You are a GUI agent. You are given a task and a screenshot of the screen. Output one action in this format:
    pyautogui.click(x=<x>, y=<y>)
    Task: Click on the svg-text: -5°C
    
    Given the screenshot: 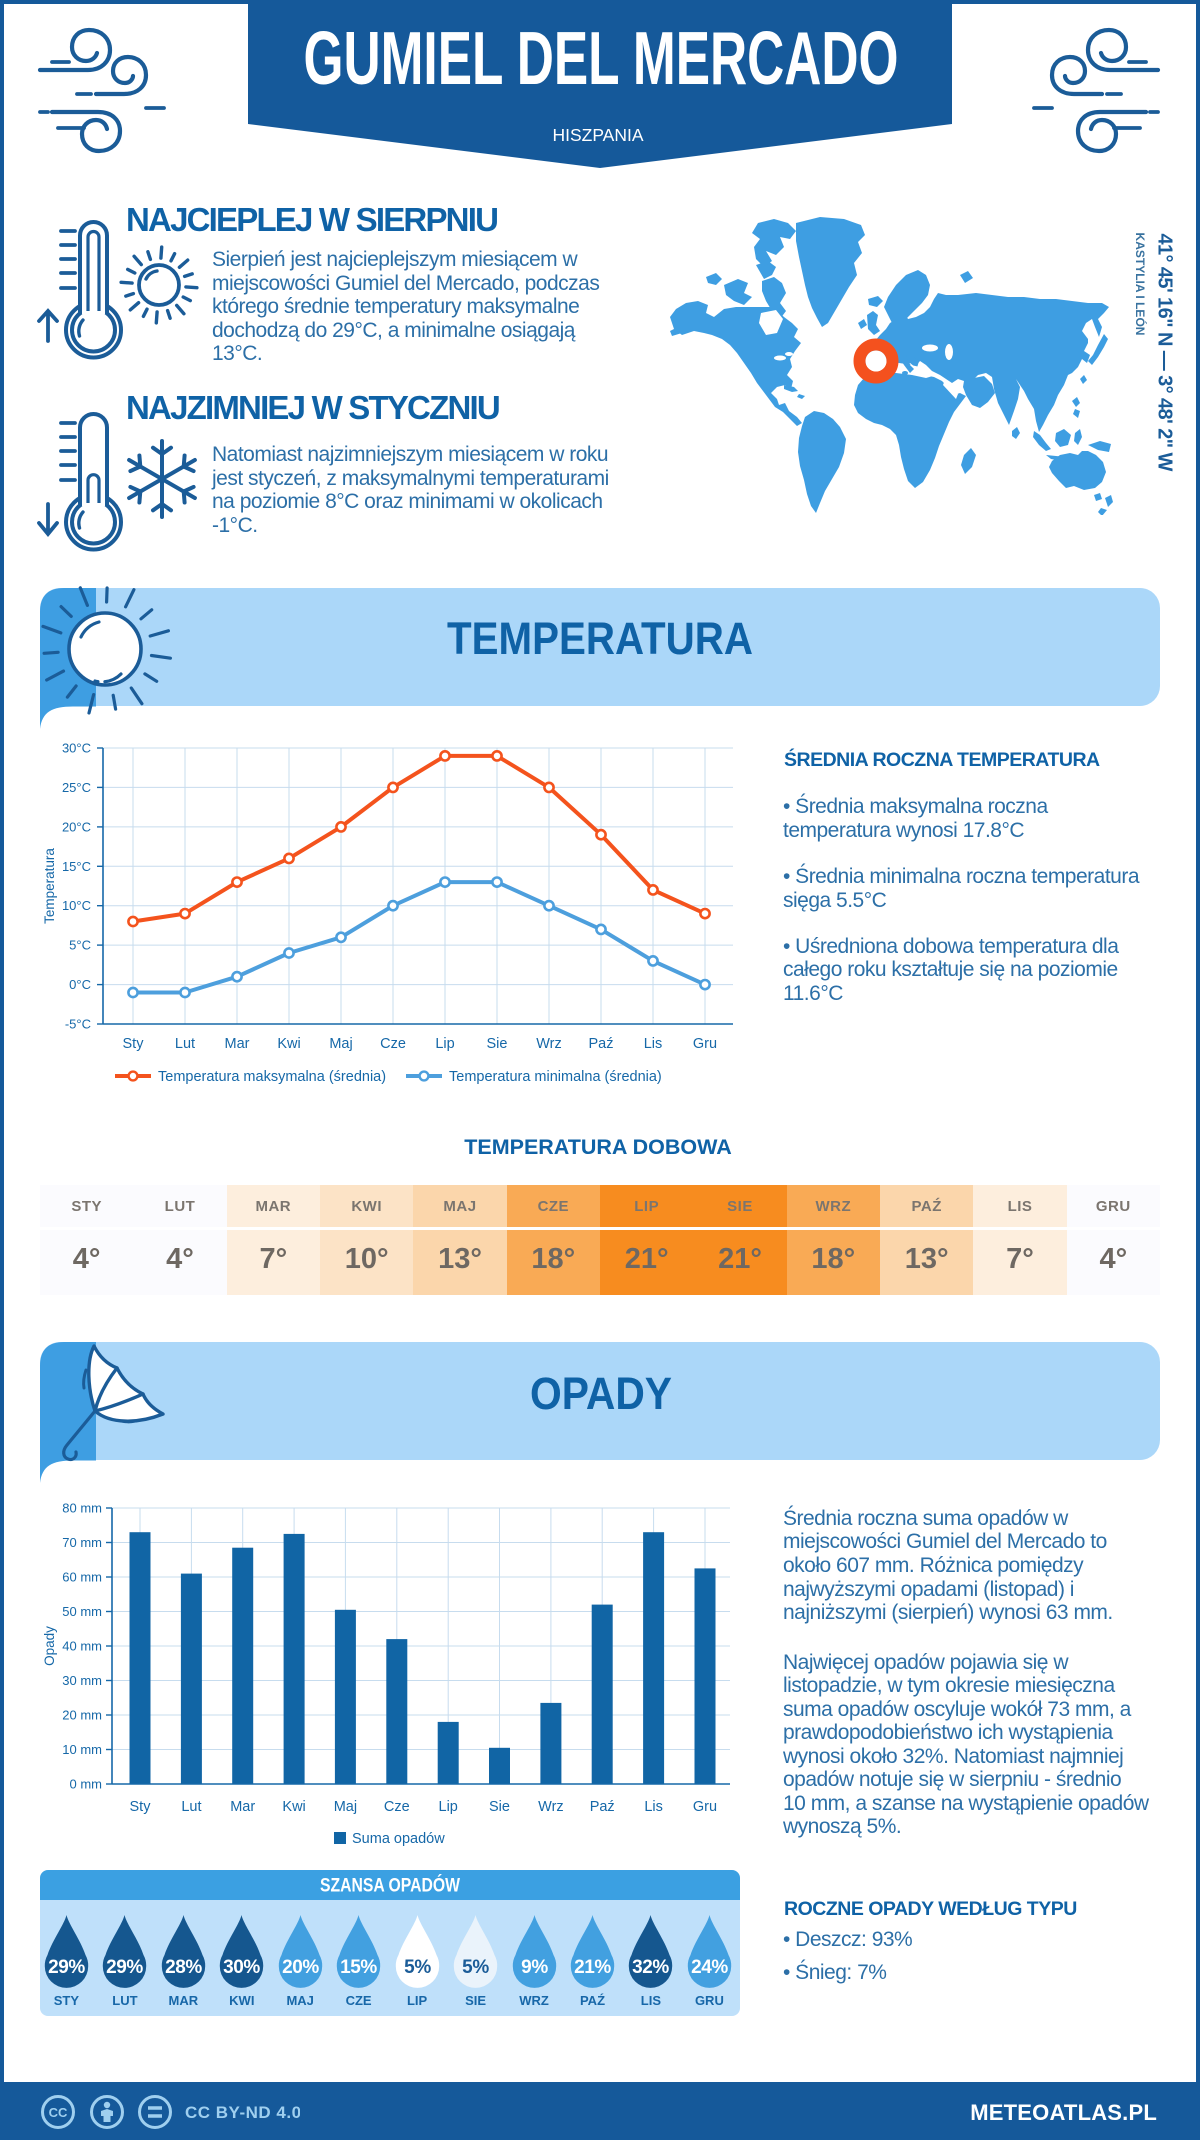 What is the action you would take?
    pyautogui.click(x=78, y=1024)
    